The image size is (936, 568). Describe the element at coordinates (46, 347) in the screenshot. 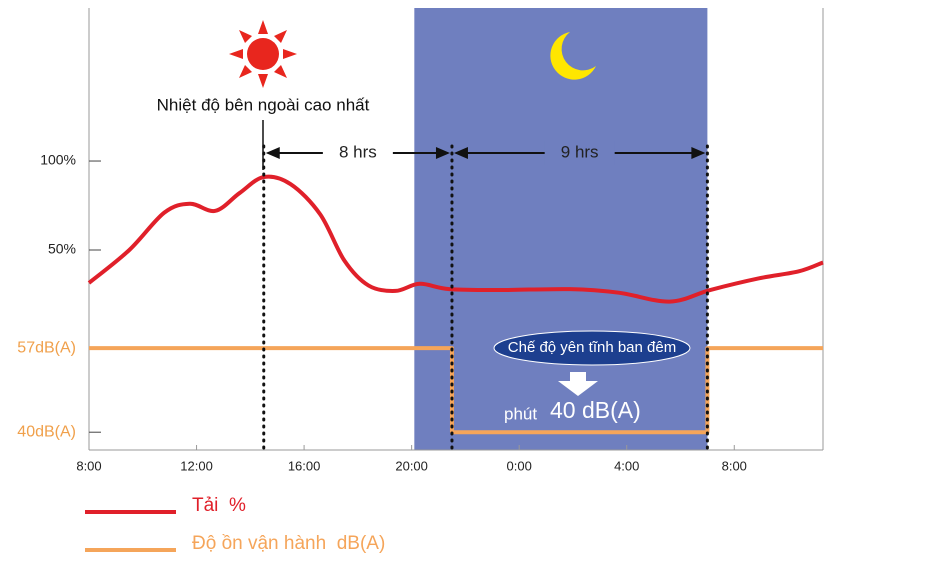

I see `y2-tick-label: 57dB(A)` at that location.